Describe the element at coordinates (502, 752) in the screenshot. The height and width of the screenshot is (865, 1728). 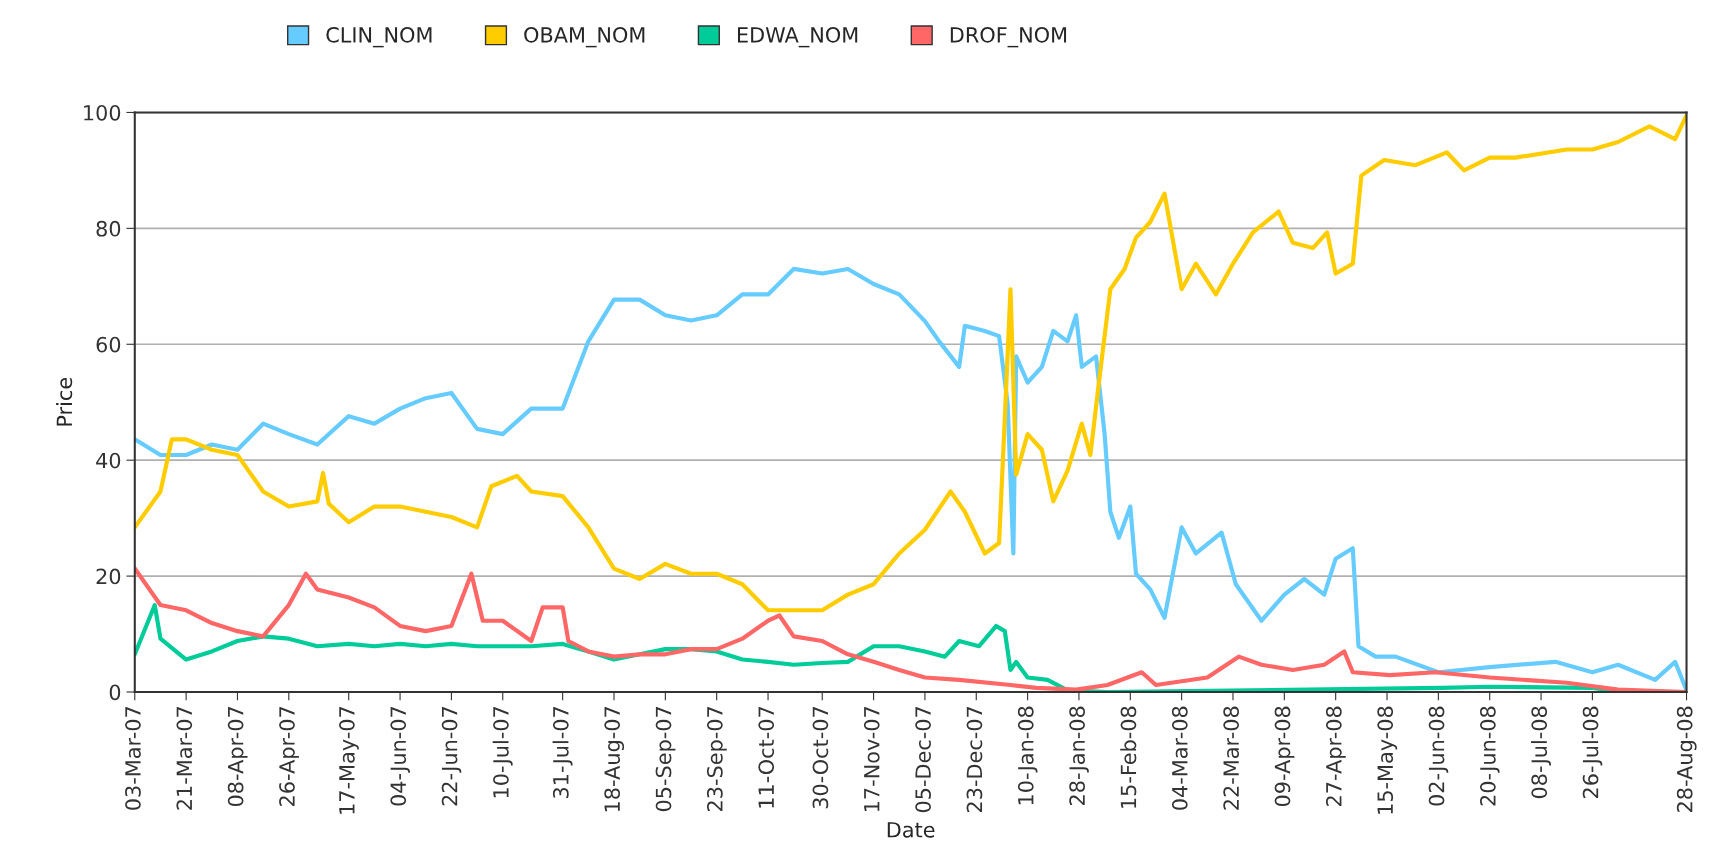
I see `x-tick-label: 10-Jul-07` at that location.